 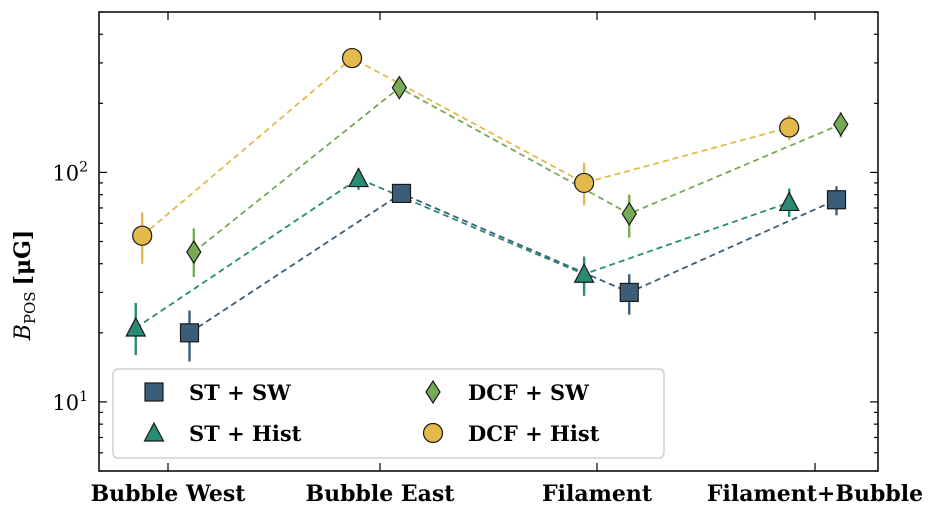 What do you see at coordinates (30, 307) in the screenshot?
I see `y-axis-label-sub: POS` at bounding box center [30, 307].